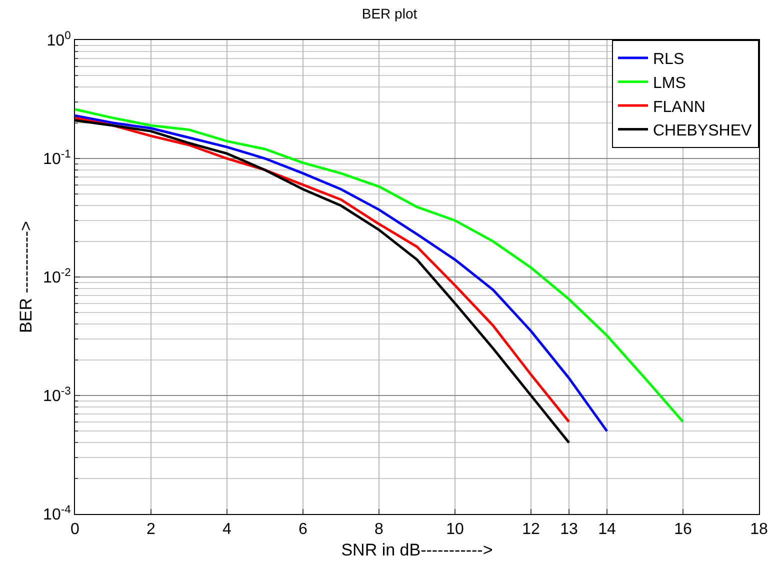  What do you see at coordinates (607, 529) in the screenshot?
I see `x-tick-label: 14` at bounding box center [607, 529].